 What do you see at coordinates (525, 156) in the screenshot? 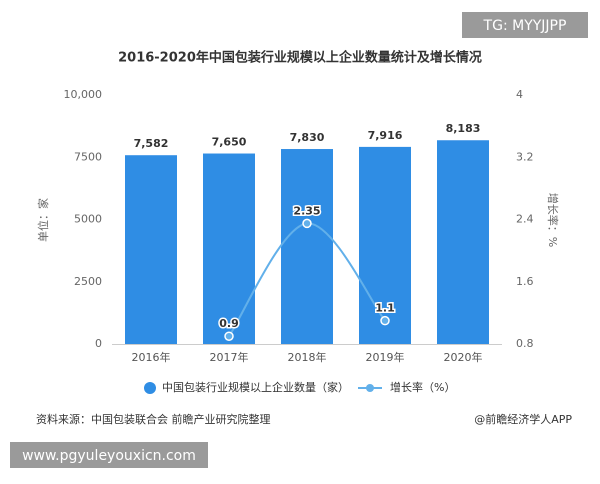
I see `y2-tick-label: 3.2` at bounding box center [525, 156].